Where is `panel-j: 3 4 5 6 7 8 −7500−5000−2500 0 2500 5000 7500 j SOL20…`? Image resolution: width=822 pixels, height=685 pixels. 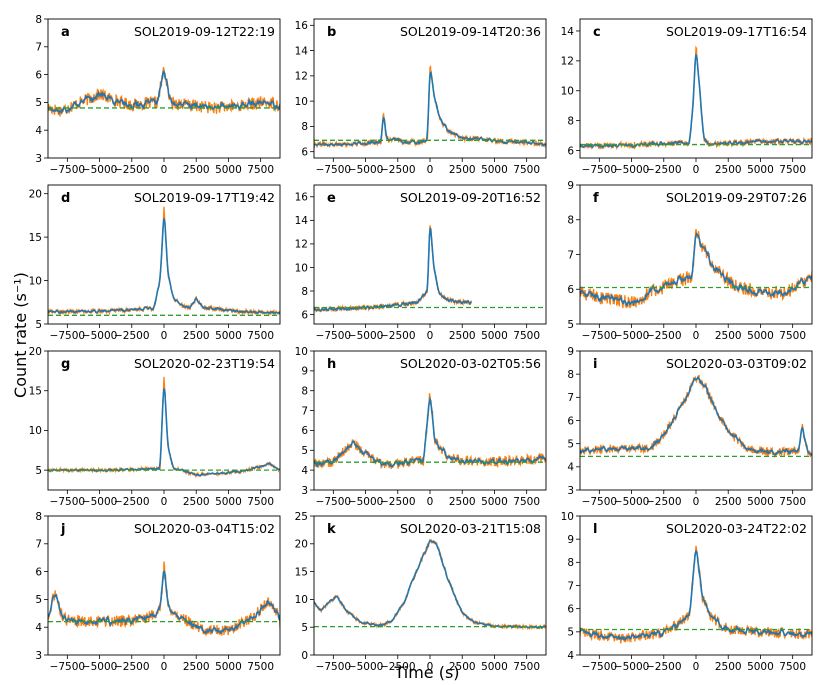
panel-j: 3 4 5 6 7 8 −7500−5000−2500 0 2500 5000 7500 j SOL20… is located at coordinates (158, 592).